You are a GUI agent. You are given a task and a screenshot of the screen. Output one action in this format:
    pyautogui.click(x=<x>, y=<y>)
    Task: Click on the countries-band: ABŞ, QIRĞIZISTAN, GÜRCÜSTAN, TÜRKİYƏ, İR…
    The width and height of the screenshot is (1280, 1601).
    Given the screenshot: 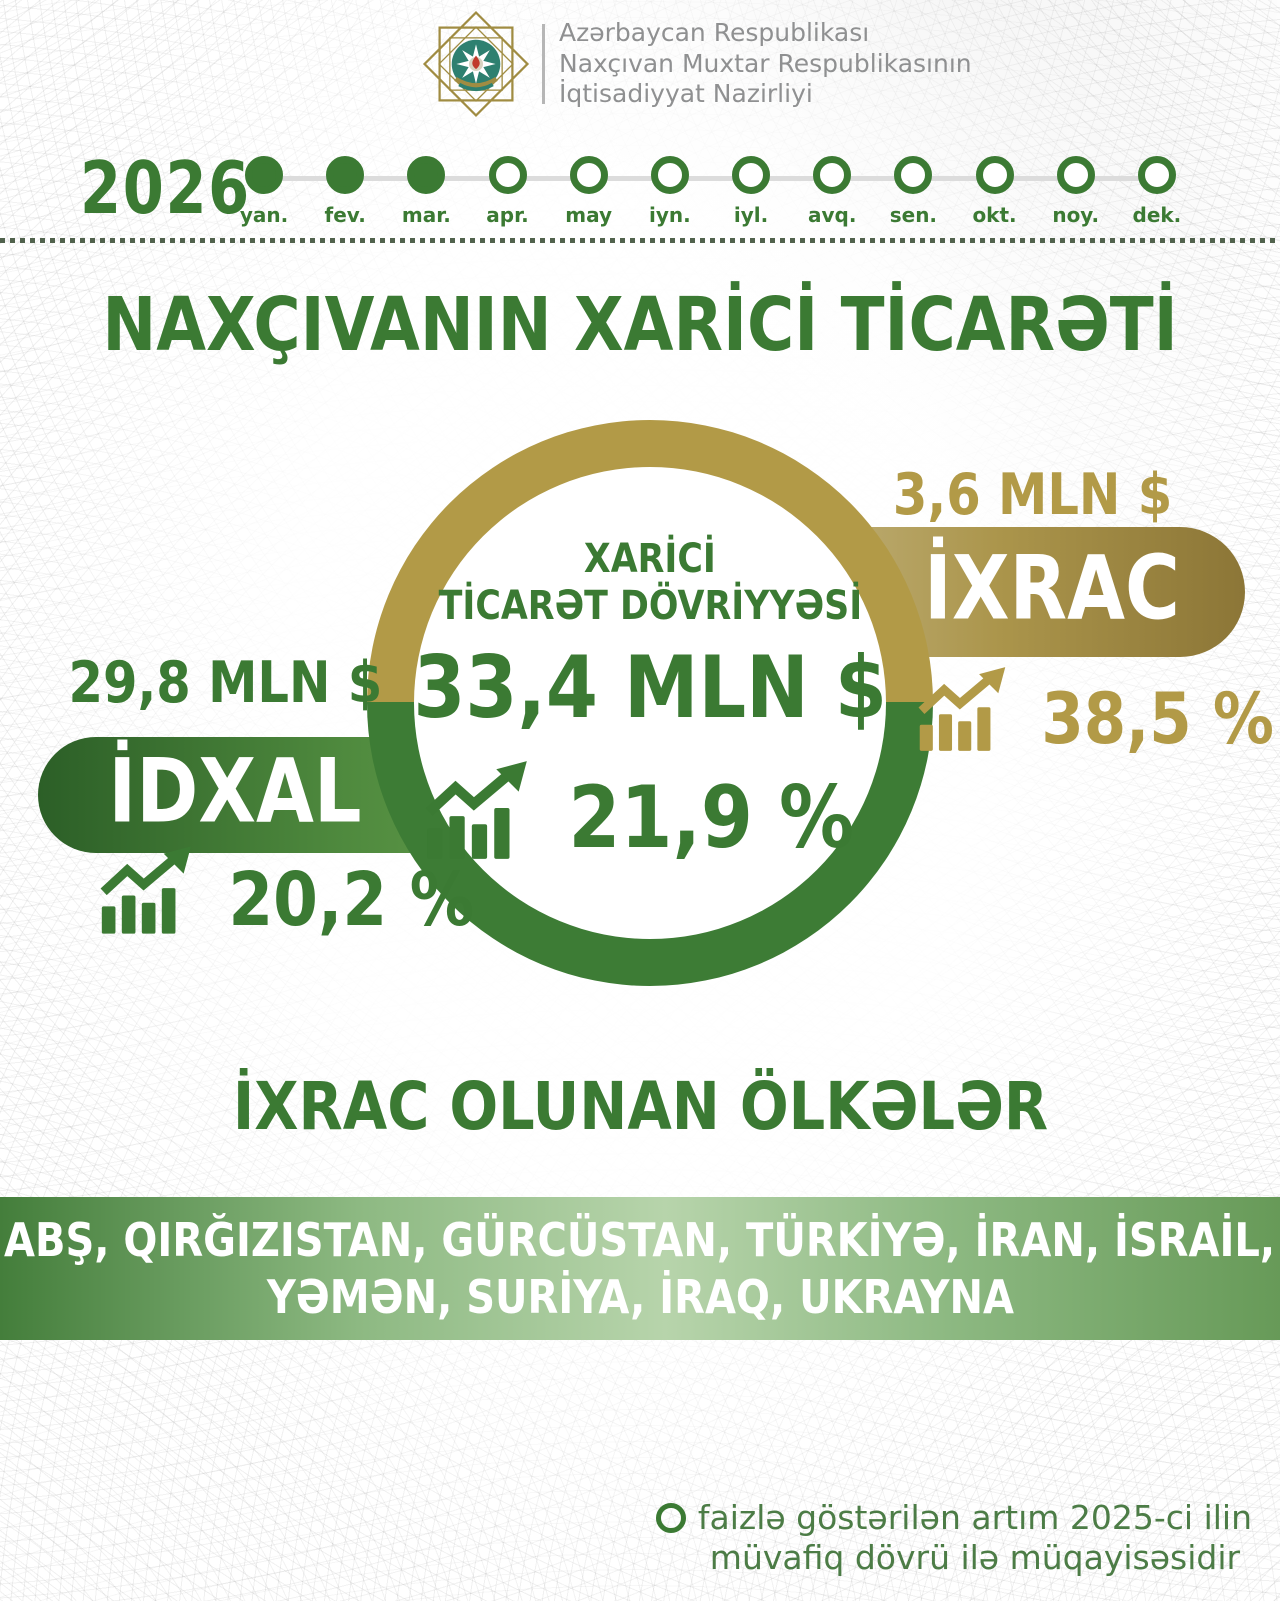 What is the action you would take?
    pyautogui.click(x=640, y=1268)
    